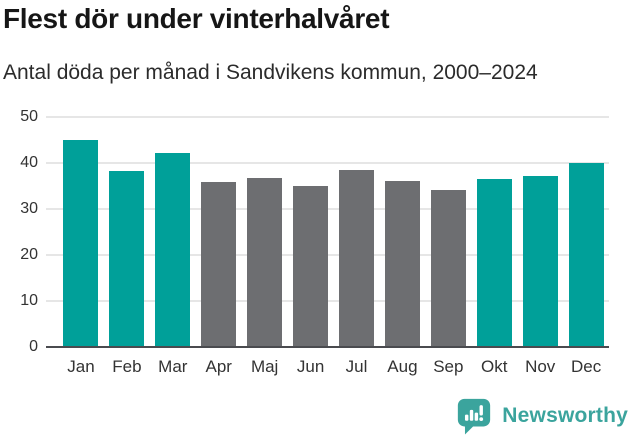  What do you see at coordinates (402, 366) in the screenshot?
I see `x-label-aug: Aug` at bounding box center [402, 366].